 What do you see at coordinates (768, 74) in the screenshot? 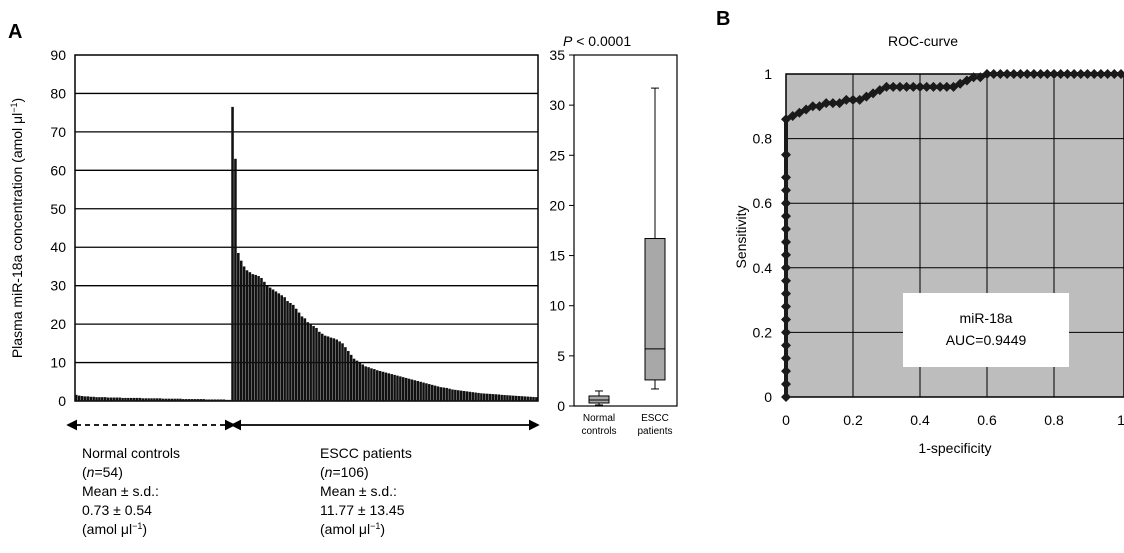
I see `roc-y-tick-label: 1` at bounding box center [768, 74].